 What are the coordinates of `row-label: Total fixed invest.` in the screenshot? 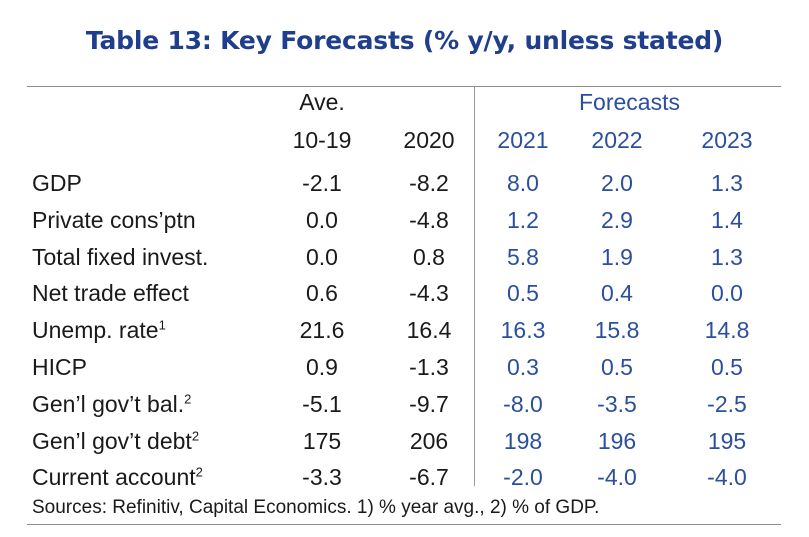 It's located at (120, 257).